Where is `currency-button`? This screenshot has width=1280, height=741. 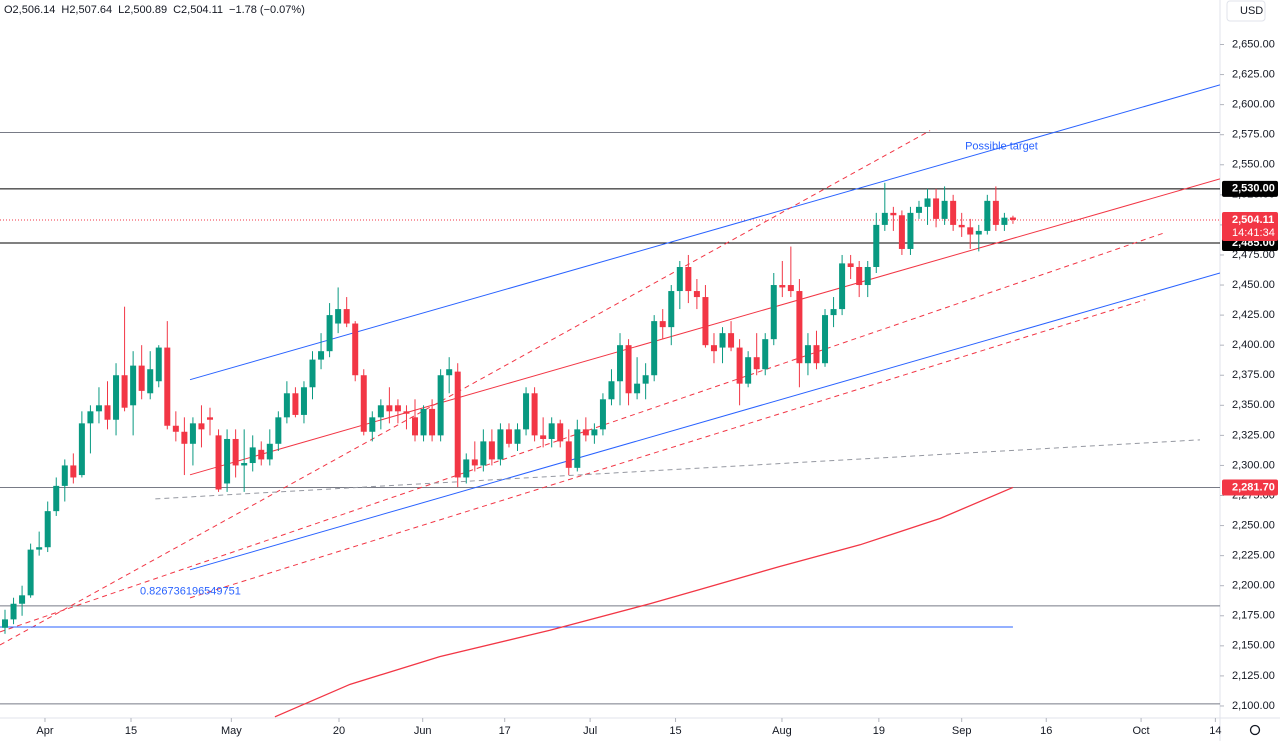 currency-button is located at coordinates (1246, 11).